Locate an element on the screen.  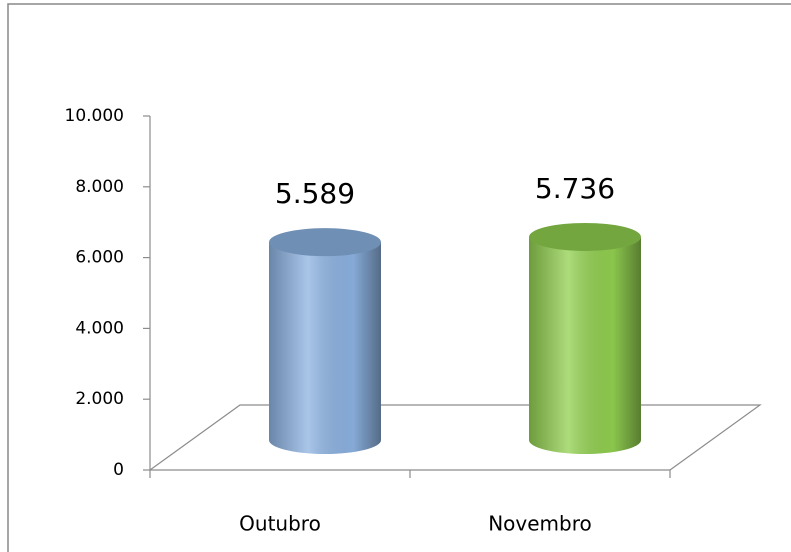
floor is located at coordinates (455, 437).